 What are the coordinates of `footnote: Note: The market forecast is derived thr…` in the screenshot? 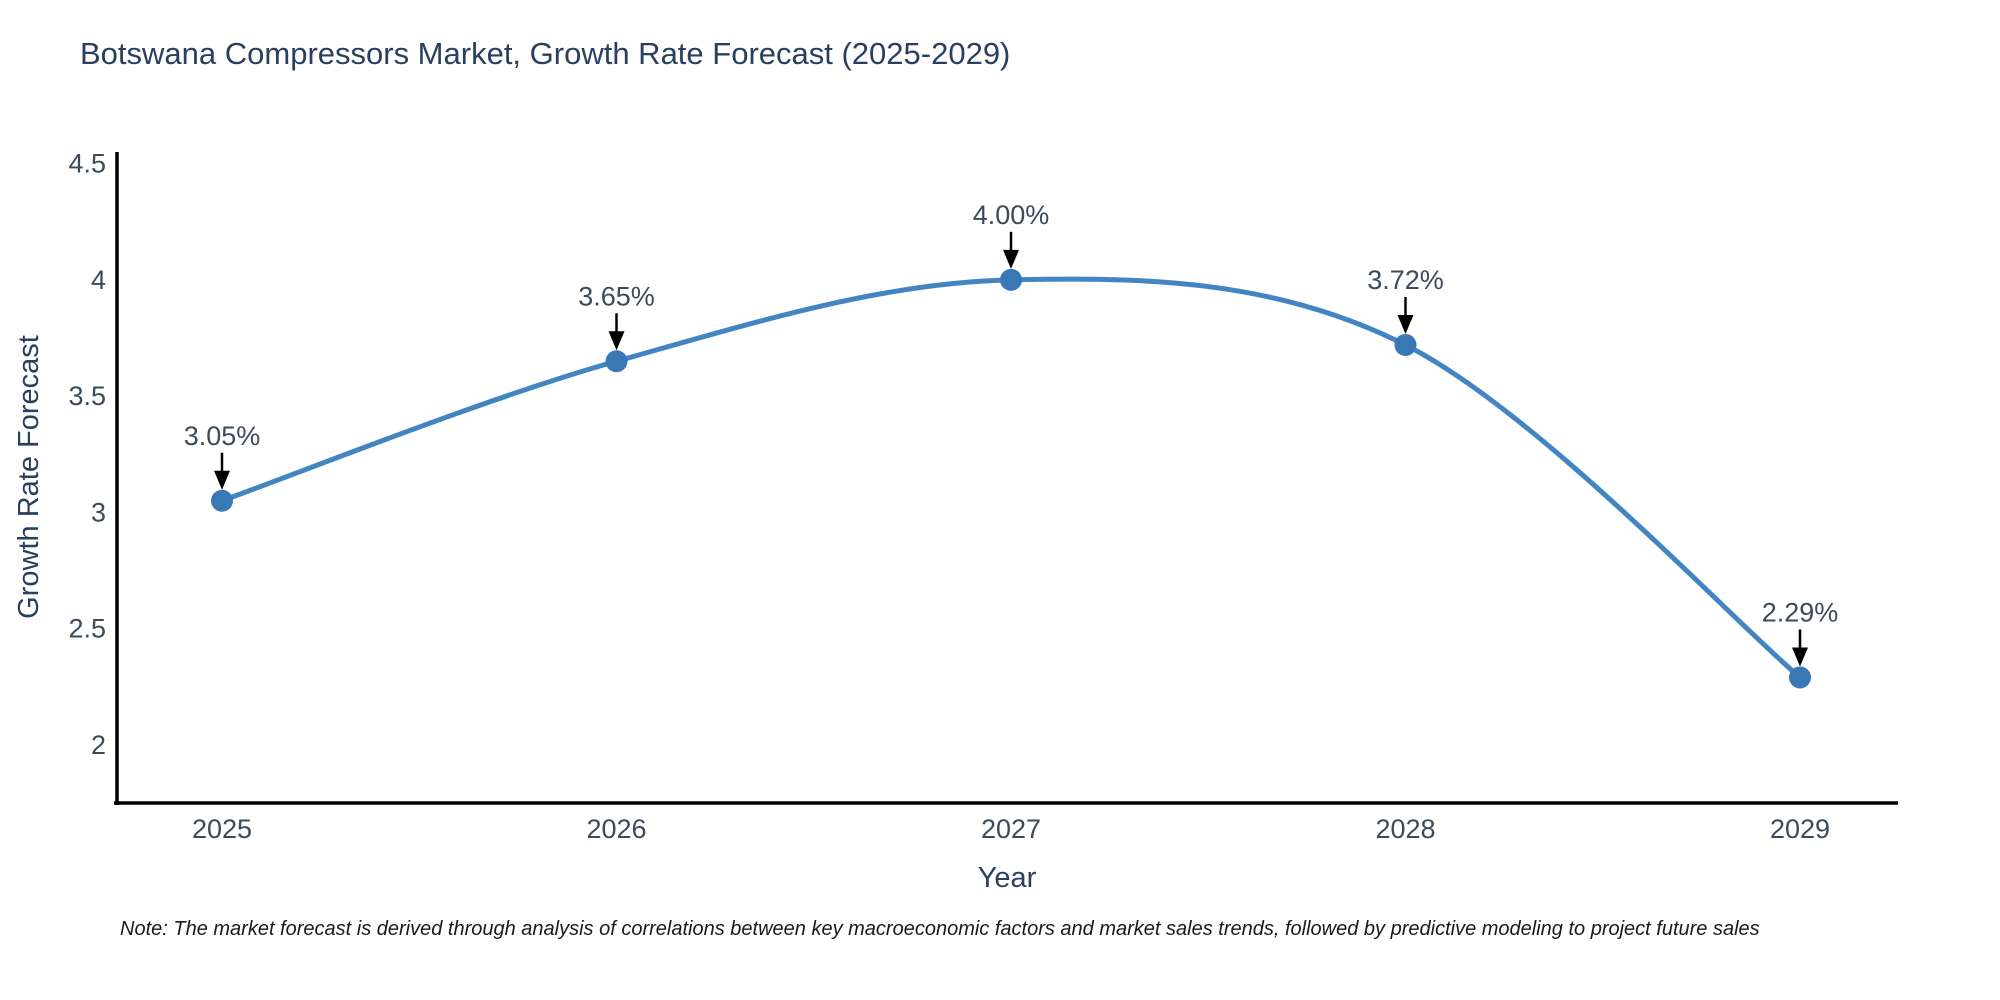 It's located at (940, 929).